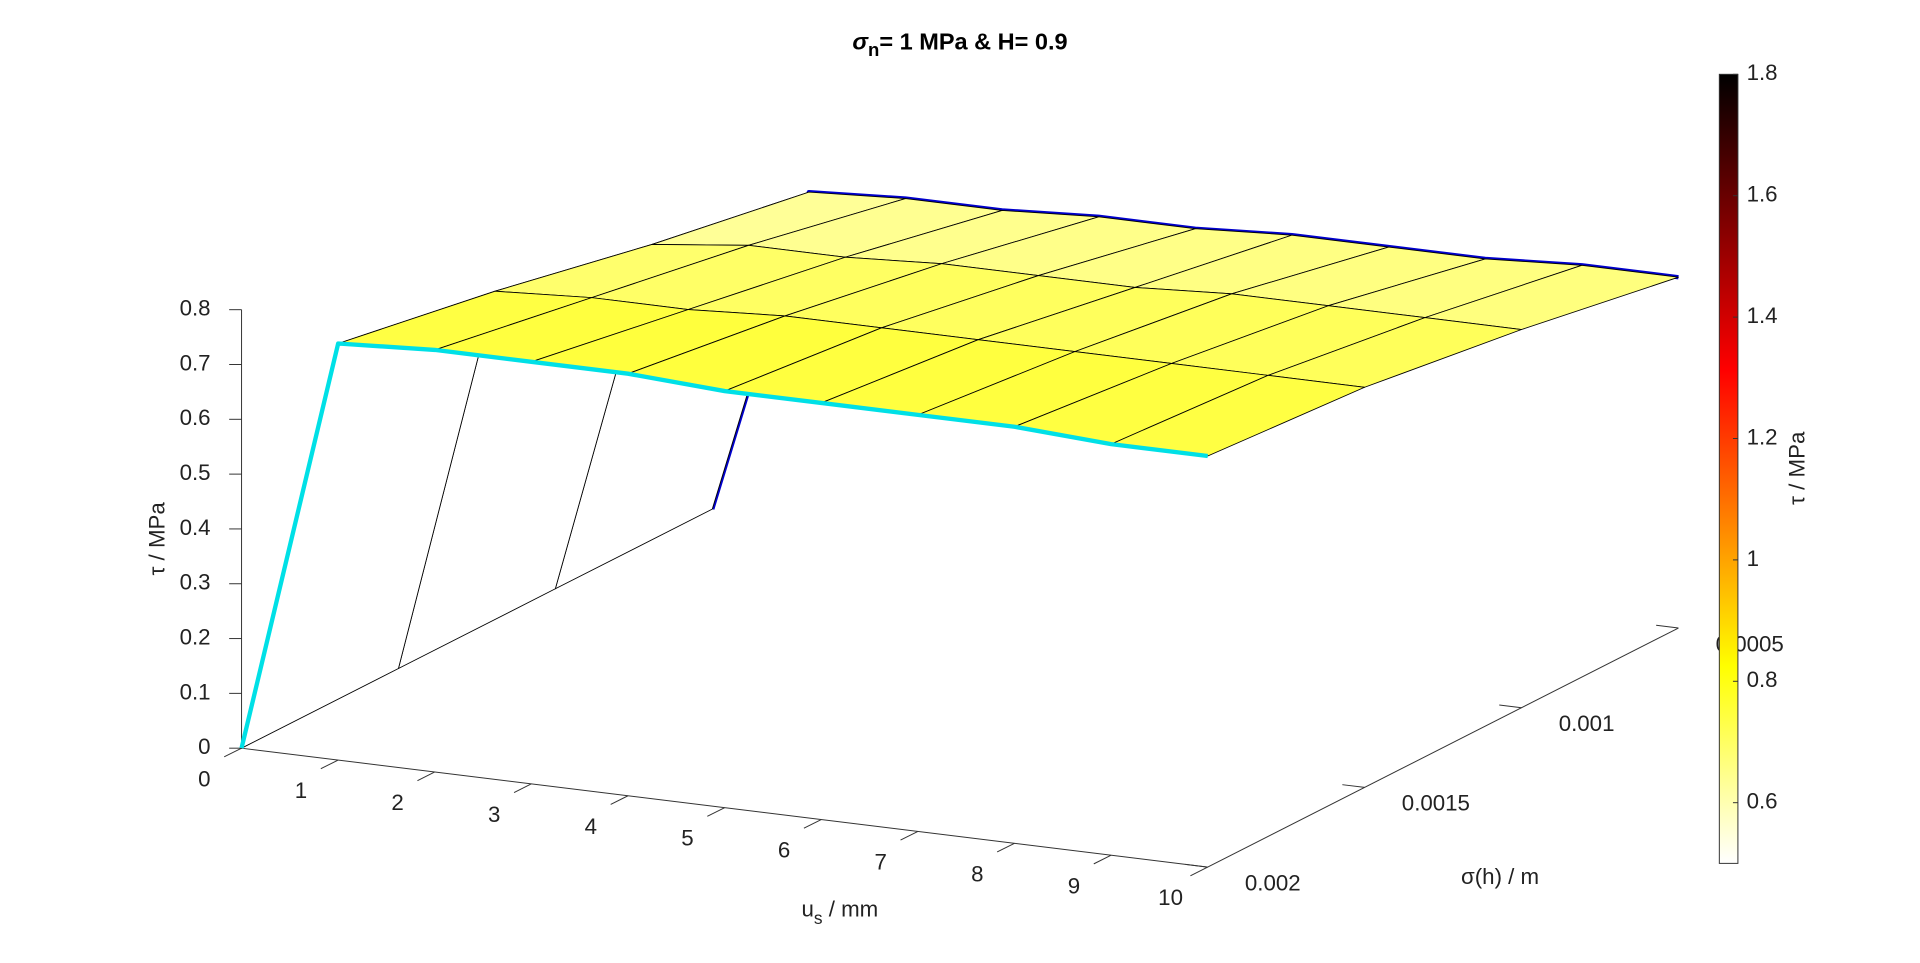  What do you see at coordinates (204, 778) in the screenshot?
I see `x-tick-label: 0` at bounding box center [204, 778].